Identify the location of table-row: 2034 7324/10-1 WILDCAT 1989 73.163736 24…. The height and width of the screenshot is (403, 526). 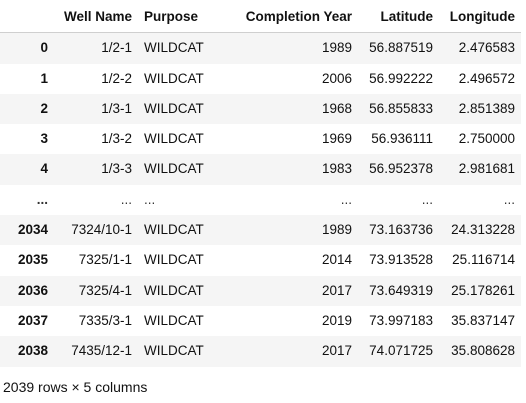
(260, 230).